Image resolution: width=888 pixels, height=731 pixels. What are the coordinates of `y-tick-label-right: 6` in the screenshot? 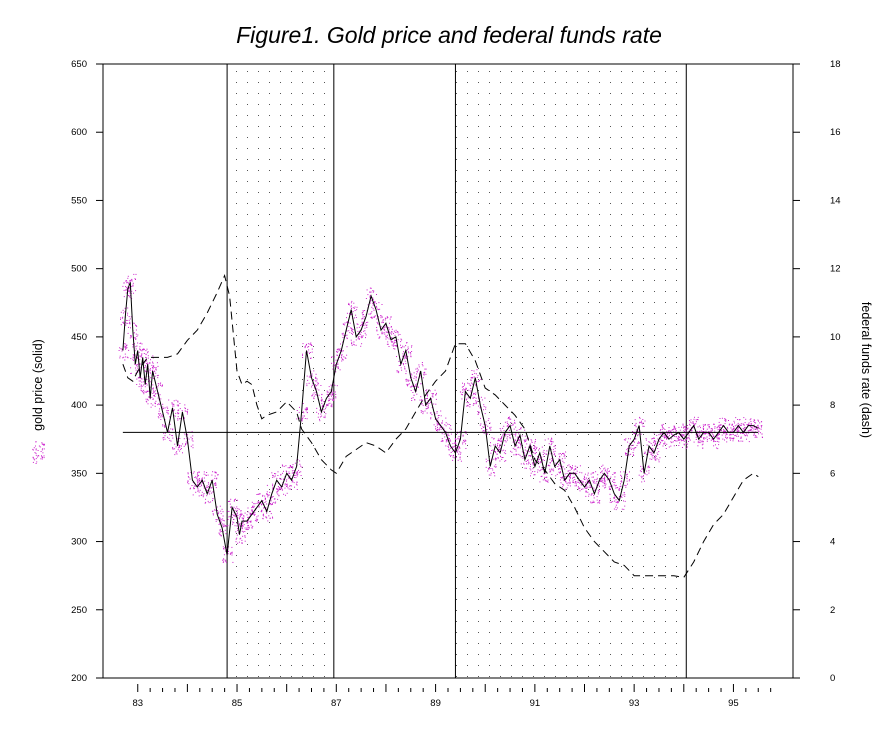 It's located at (832, 473).